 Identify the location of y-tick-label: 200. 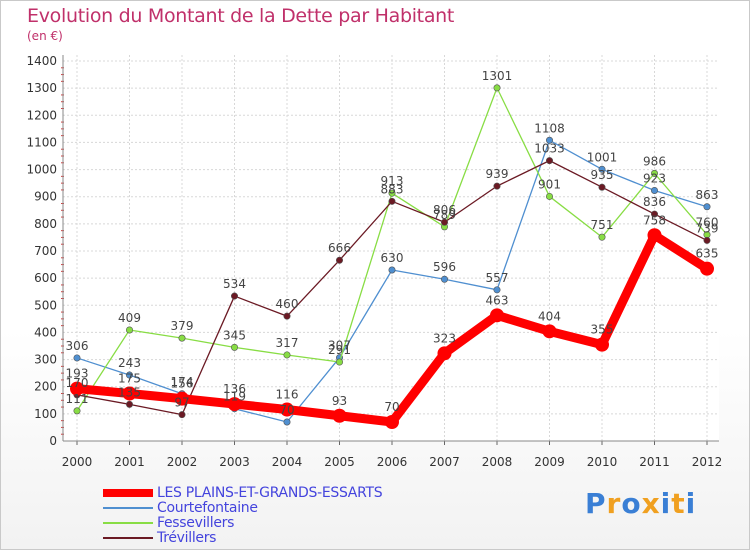
(45, 387).